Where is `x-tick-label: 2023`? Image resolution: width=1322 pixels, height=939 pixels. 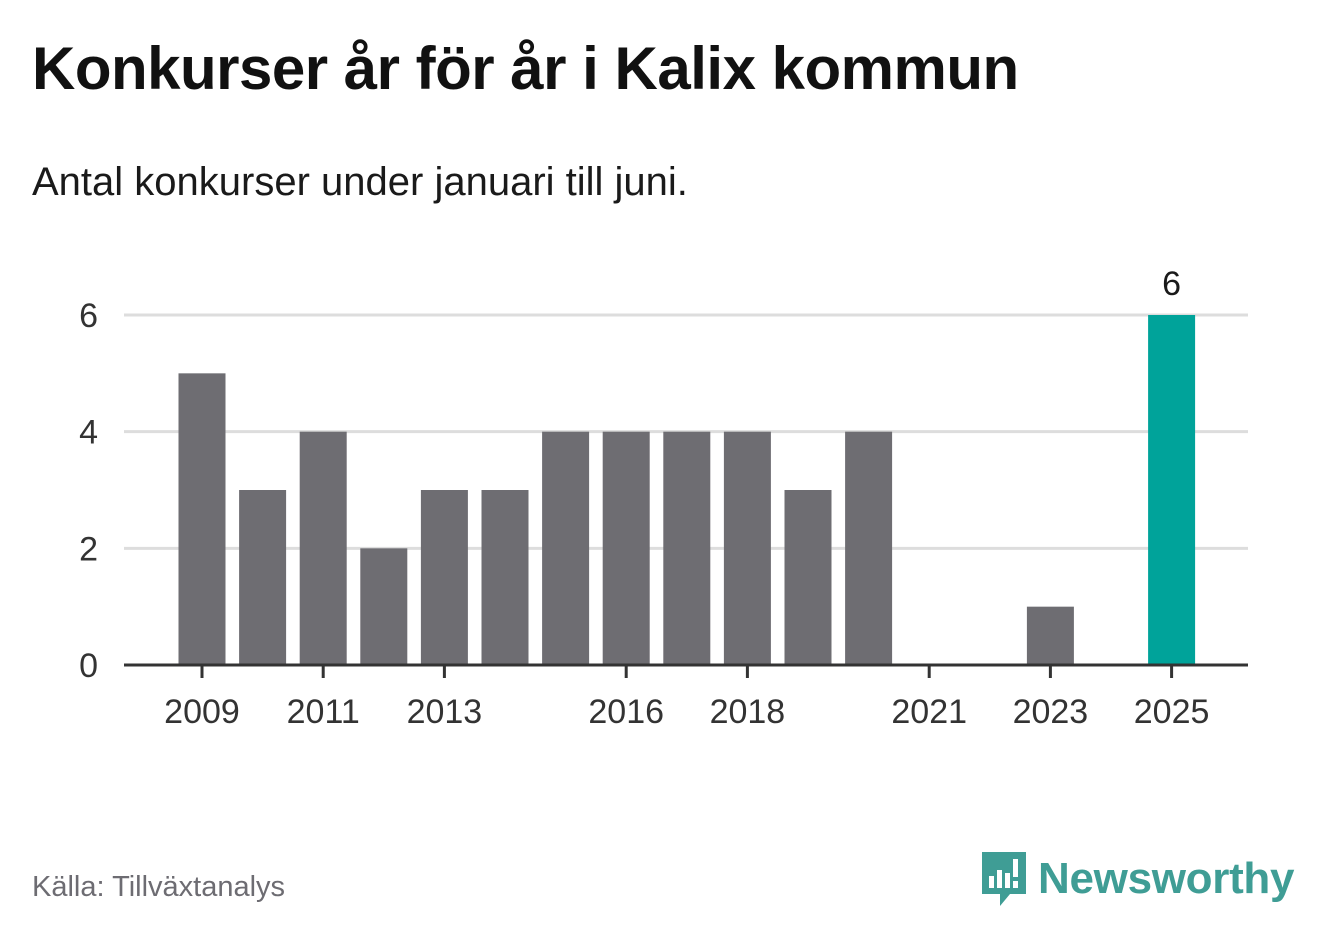 x-tick-label: 2023 is located at coordinates (1051, 712).